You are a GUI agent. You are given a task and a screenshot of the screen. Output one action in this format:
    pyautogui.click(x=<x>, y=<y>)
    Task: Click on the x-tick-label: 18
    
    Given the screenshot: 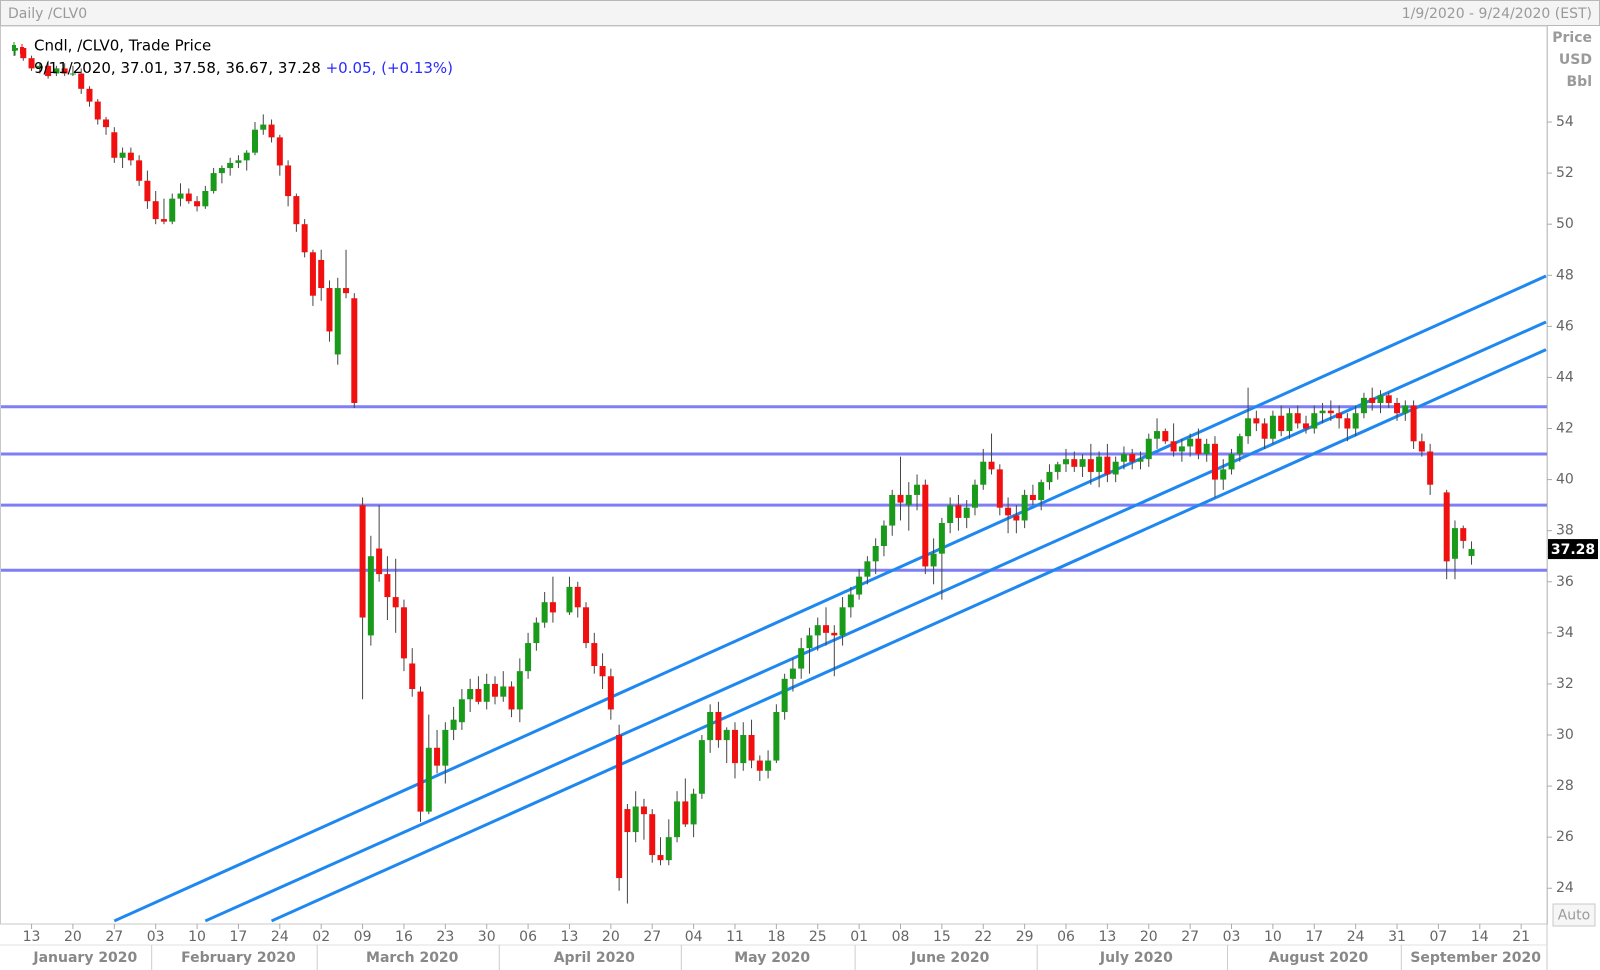 What is the action you would take?
    pyautogui.click(x=776, y=937)
    